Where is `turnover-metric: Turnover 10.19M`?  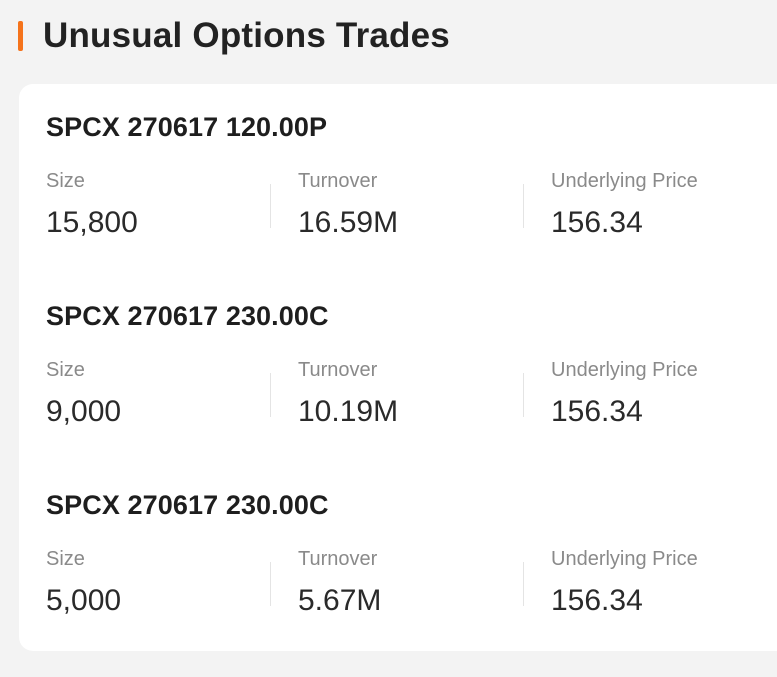
turnover-metric: Turnover 10.19M is located at coordinates (418, 394).